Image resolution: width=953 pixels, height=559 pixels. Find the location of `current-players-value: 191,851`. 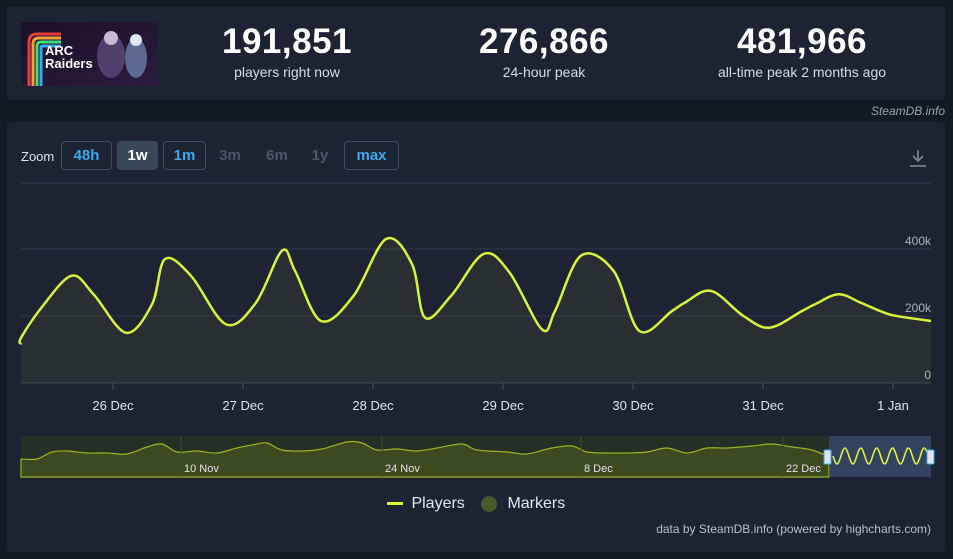

current-players-value: 191,851 is located at coordinates (287, 41).